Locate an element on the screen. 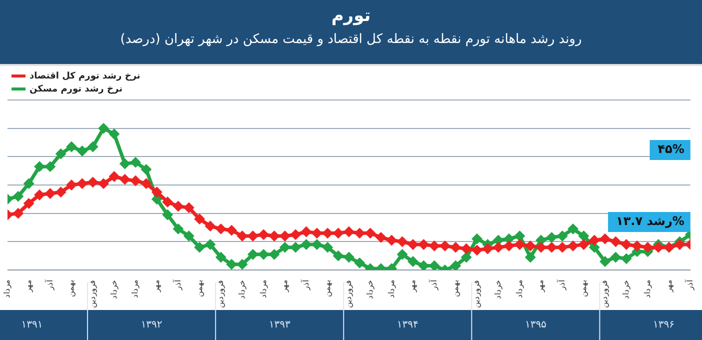  text: ۱۳۹۶ is located at coordinates (663, 325).